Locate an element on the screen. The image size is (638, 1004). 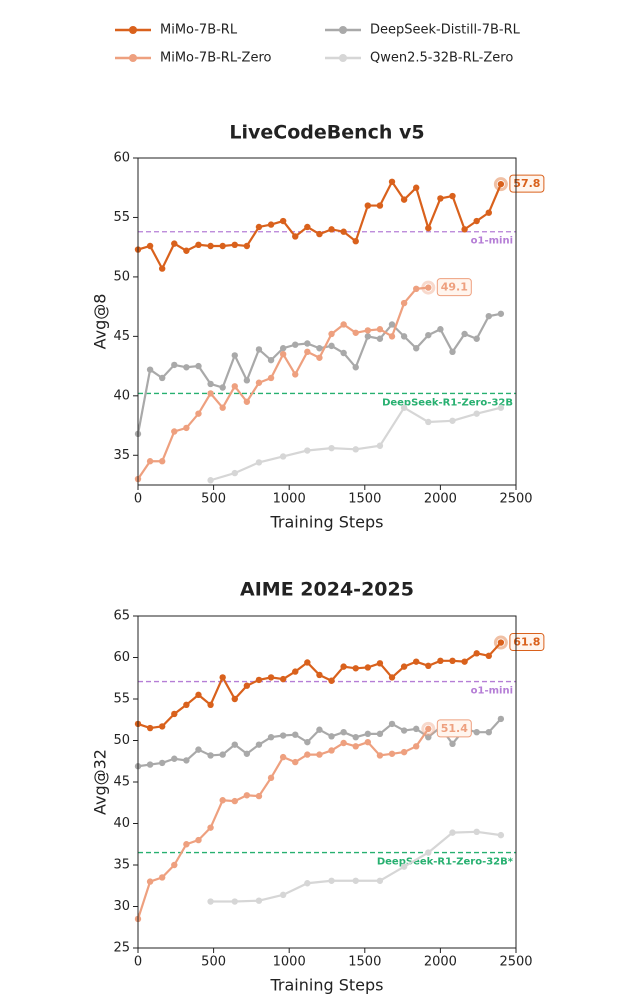
legend-label: Qwen2.5-32B-RL-Zero is located at coordinates (441, 58).